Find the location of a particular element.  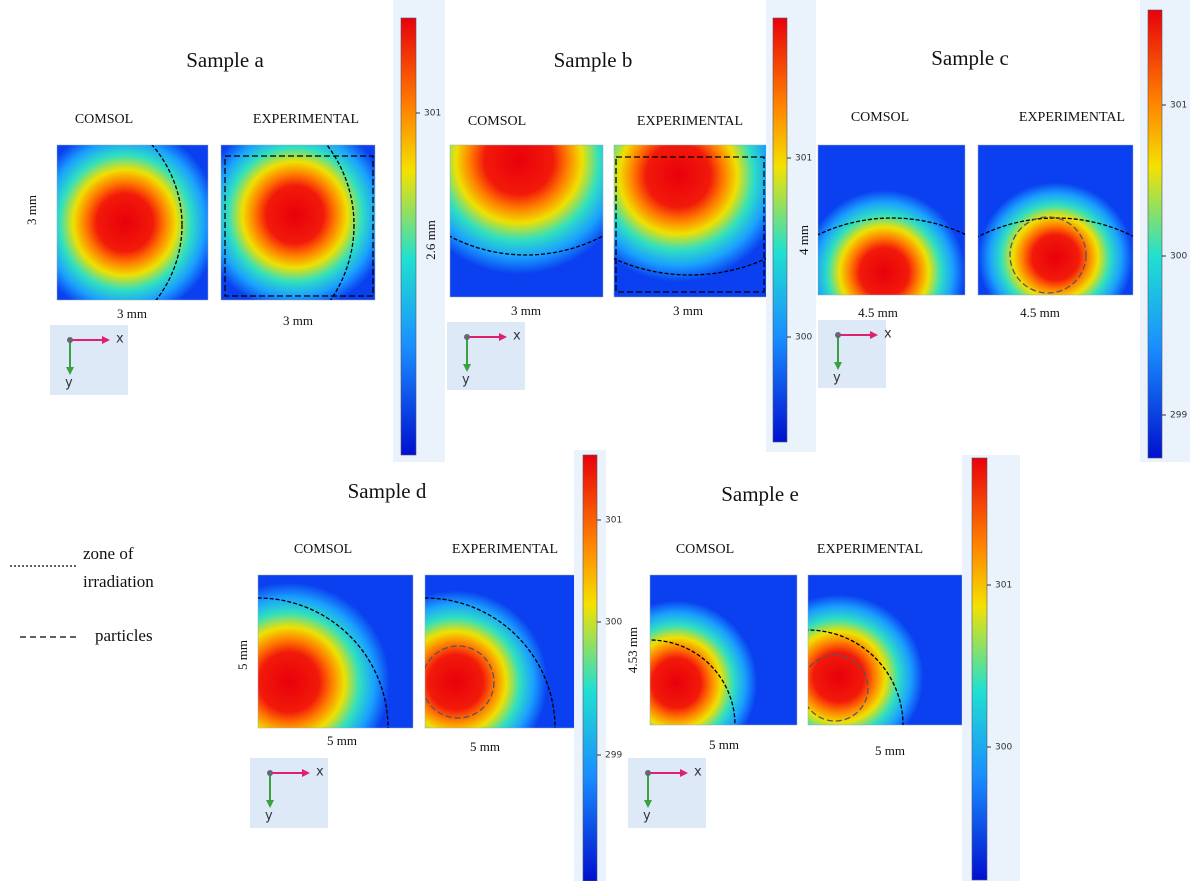

sample-title: Sample c is located at coordinates (970, 58).